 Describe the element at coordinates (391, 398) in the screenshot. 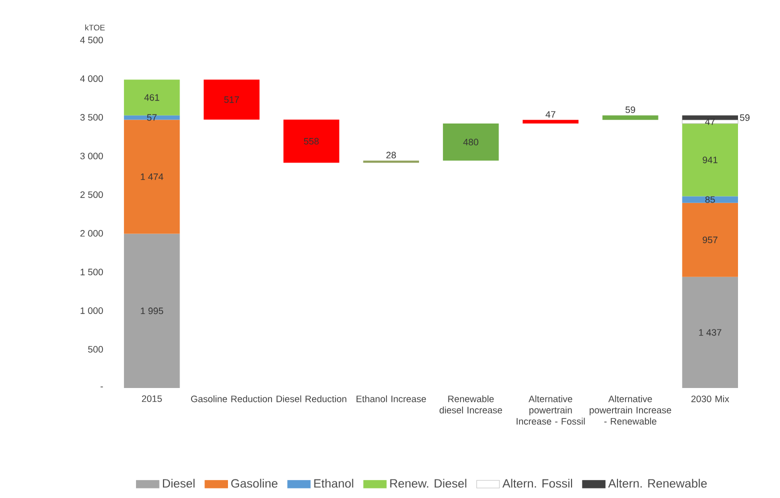

I see `x-tick-label: Ethanol Increase` at that location.